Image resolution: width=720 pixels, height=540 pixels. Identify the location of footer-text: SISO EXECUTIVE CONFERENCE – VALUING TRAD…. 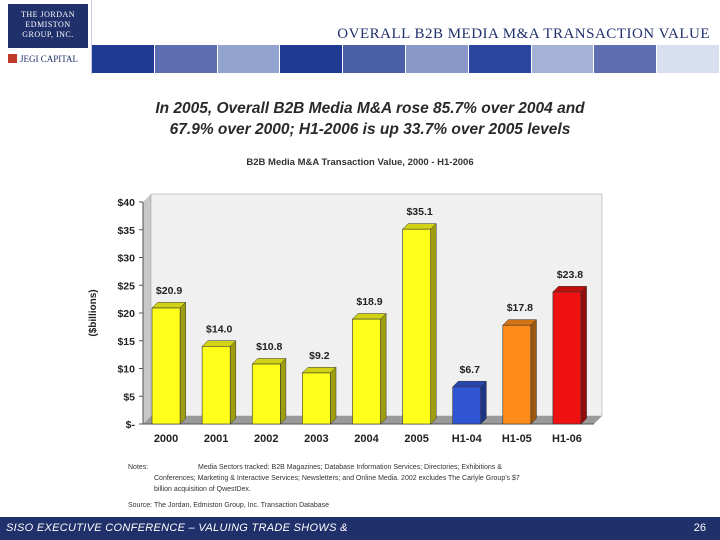
(177, 528).